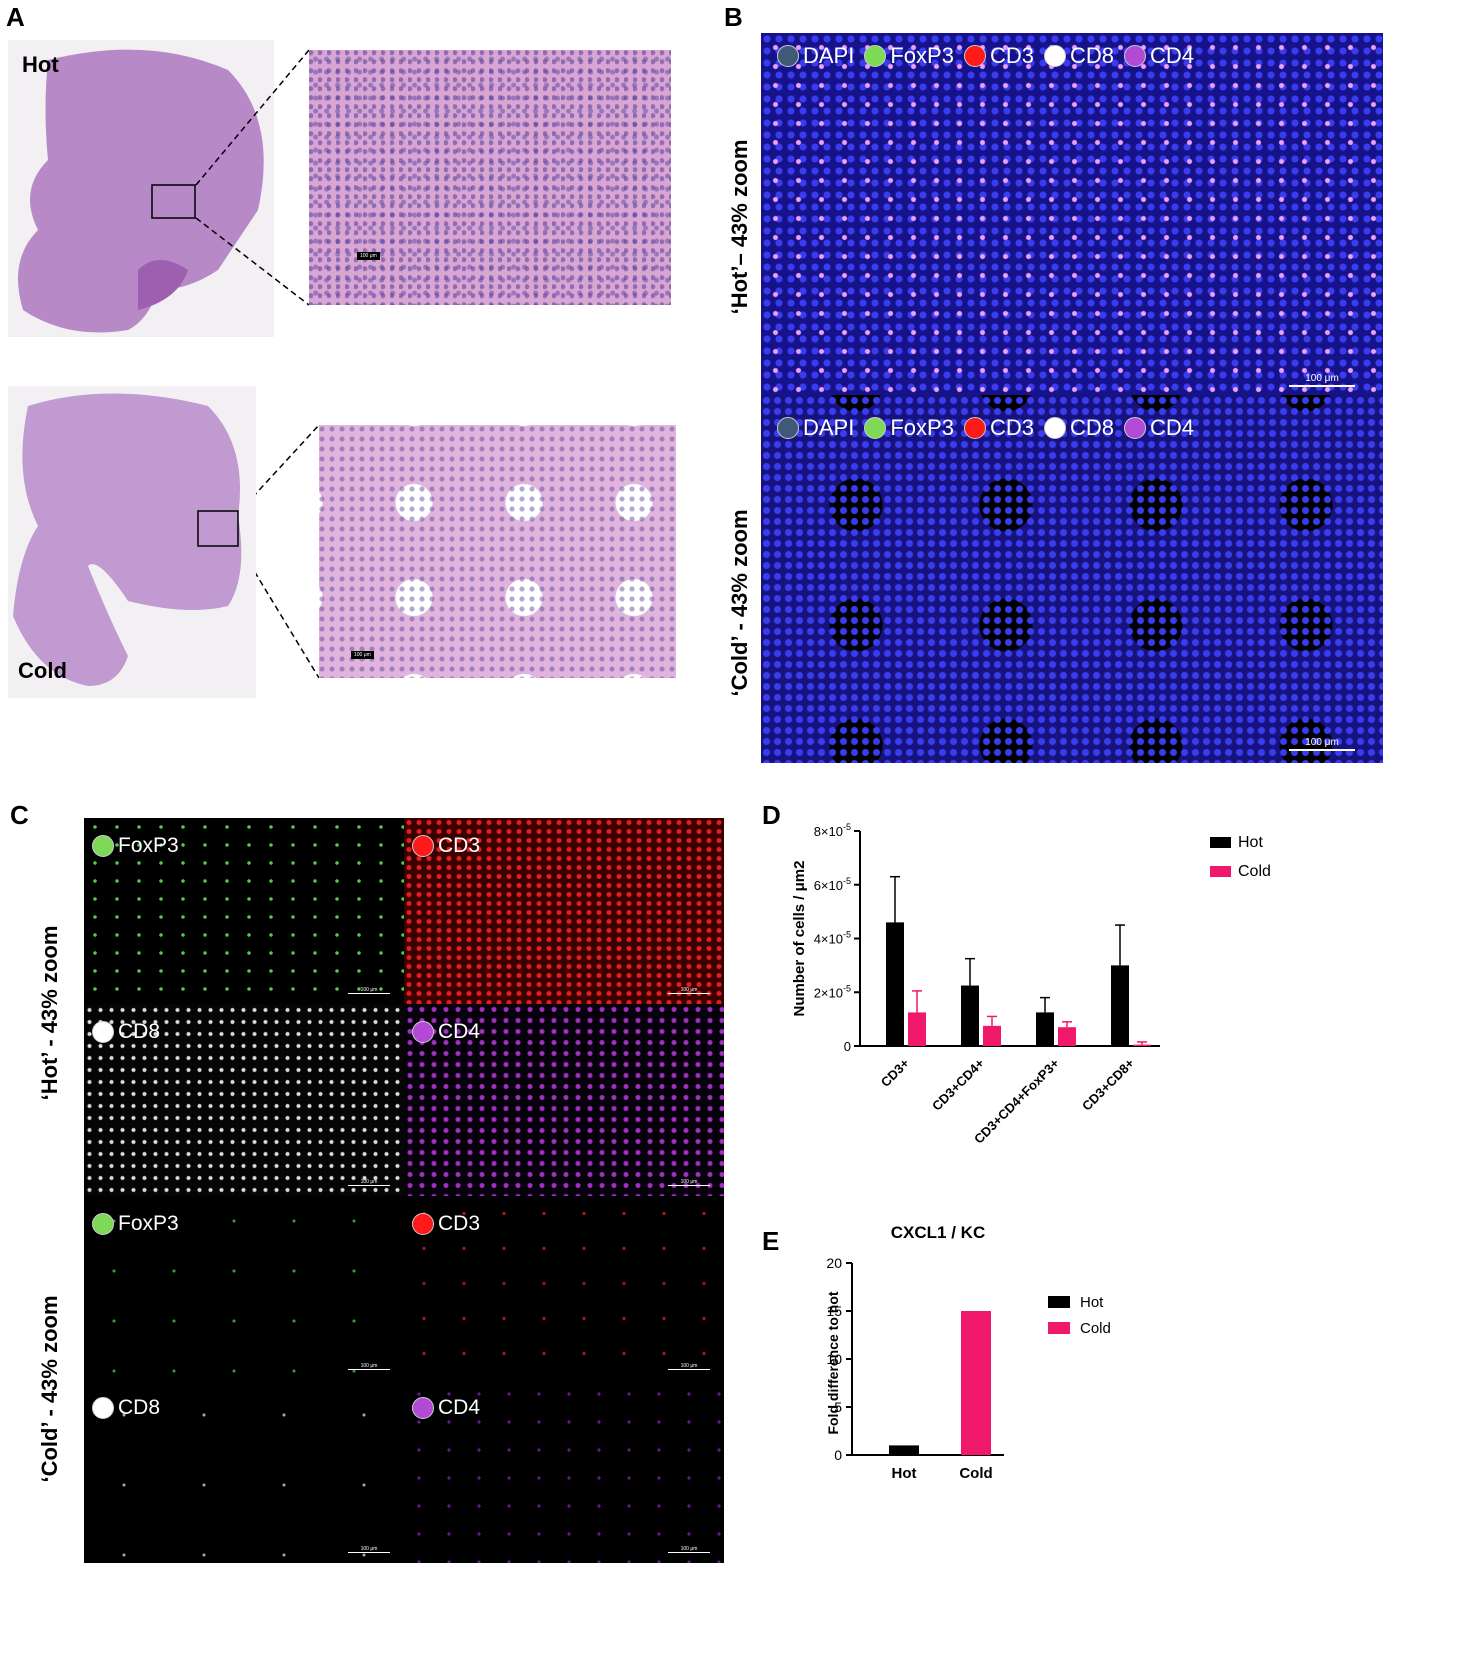 Image resolution: width=1476 pixels, height=1668 pixels. Describe the element at coordinates (148, 1223) in the screenshot. I see `c-cold-foxp3-label: FoxP3` at that location.